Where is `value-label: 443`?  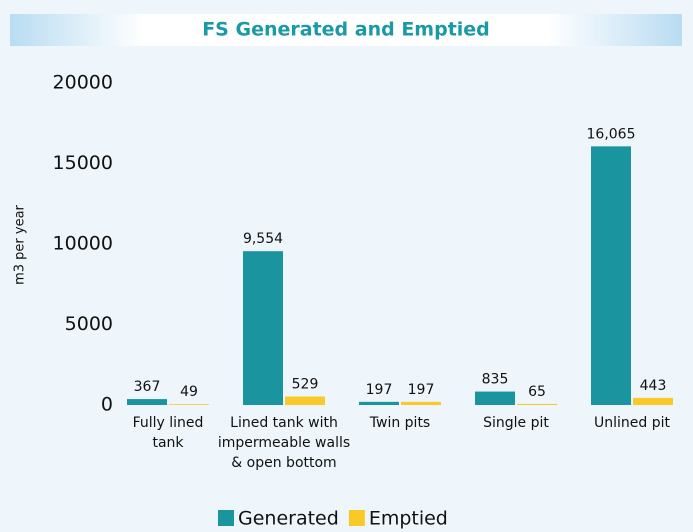 value-label: 443 is located at coordinates (653, 386).